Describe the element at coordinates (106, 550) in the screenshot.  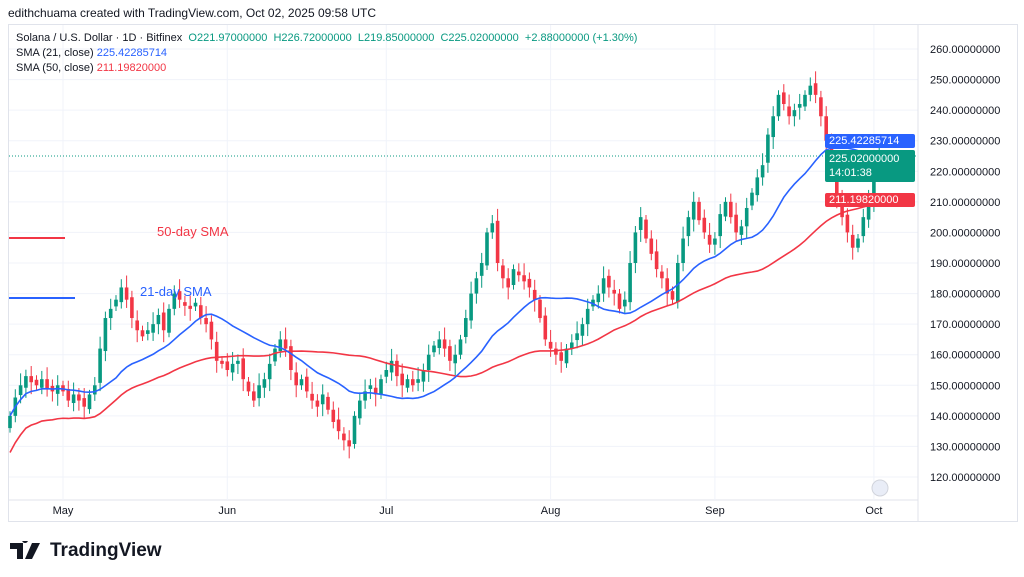
I see `brand-name: TradingView` at that location.